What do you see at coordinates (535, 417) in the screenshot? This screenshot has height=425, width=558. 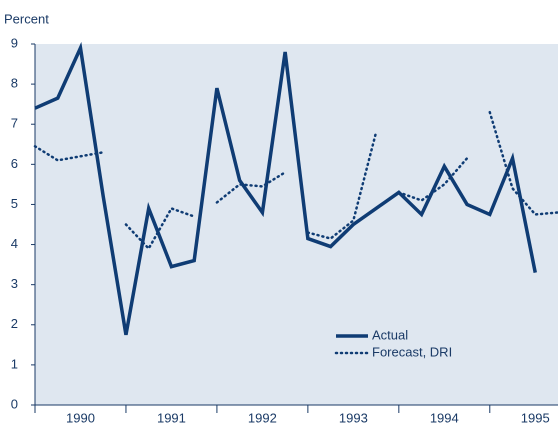 I see `x-tick-label: 1995` at bounding box center [535, 417].